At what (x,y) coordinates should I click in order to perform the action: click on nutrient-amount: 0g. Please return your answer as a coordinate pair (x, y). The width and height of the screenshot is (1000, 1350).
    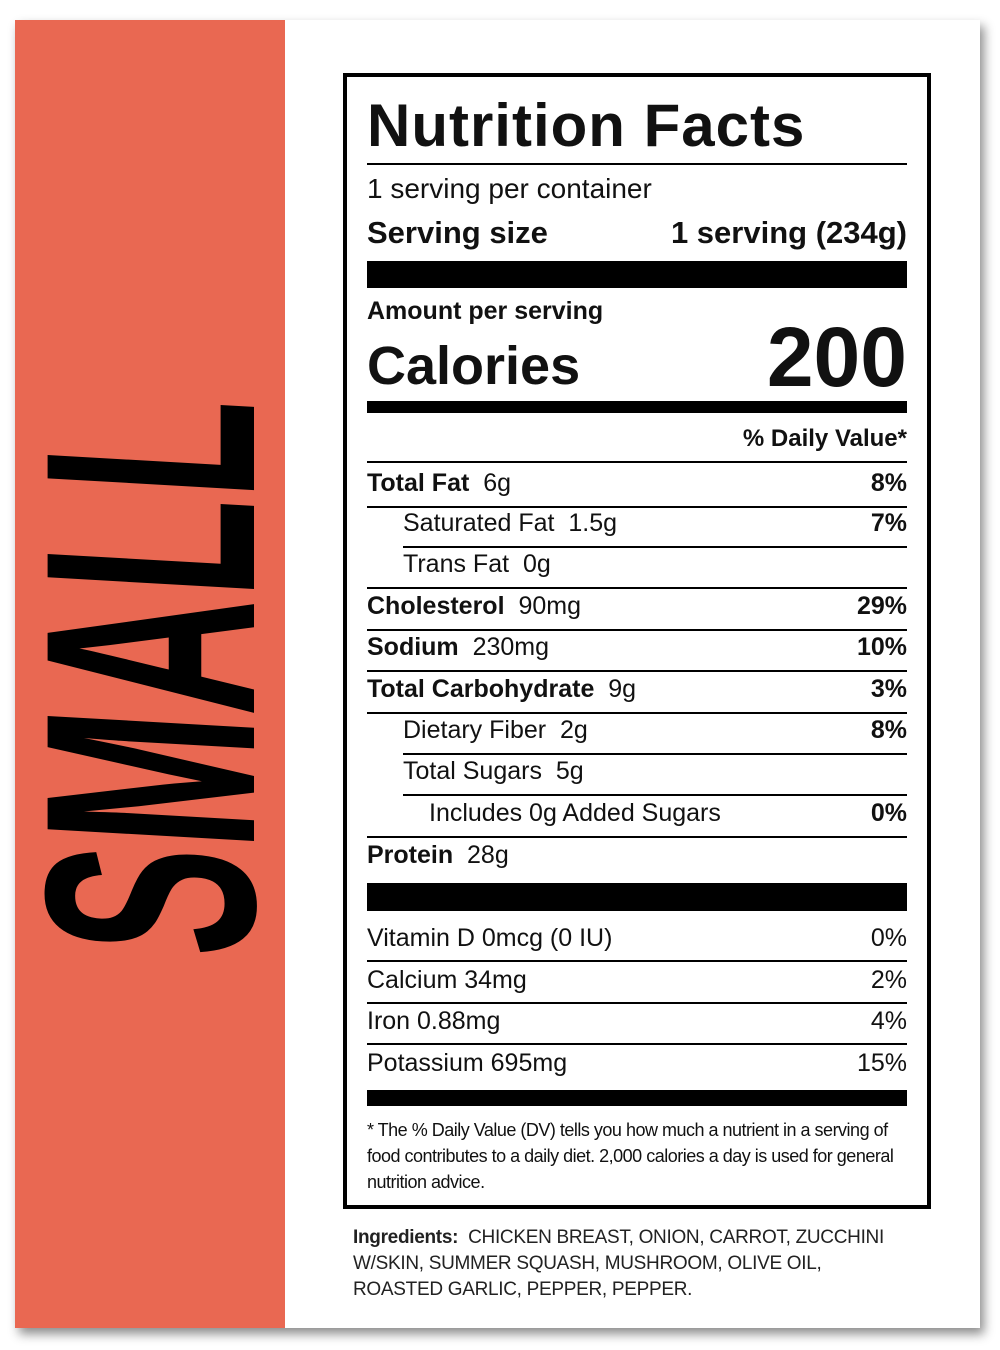
    Looking at the image, I should click on (536, 564).